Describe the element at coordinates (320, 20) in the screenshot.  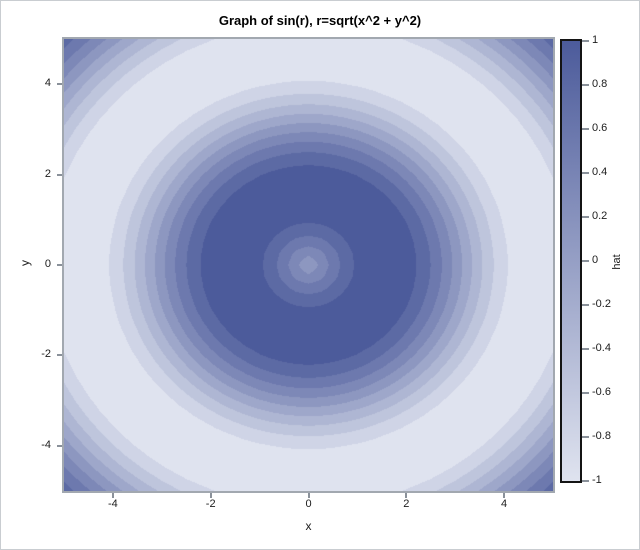
I see `chart-title: Graph of sin(r), r=sqrt(x^2 + y^2)` at that location.